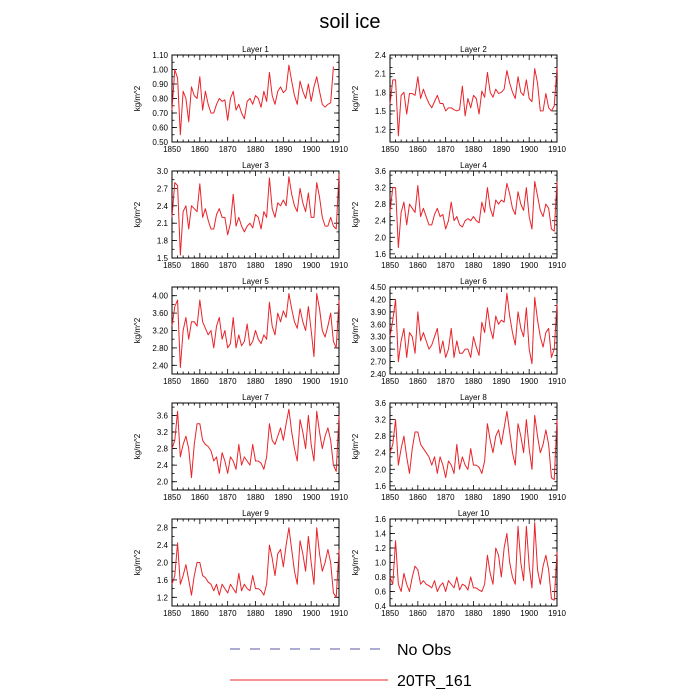  What do you see at coordinates (381, 92) in the screenshot?
I see `y-tick-label: 1.8` at bounding box center [381, 92].